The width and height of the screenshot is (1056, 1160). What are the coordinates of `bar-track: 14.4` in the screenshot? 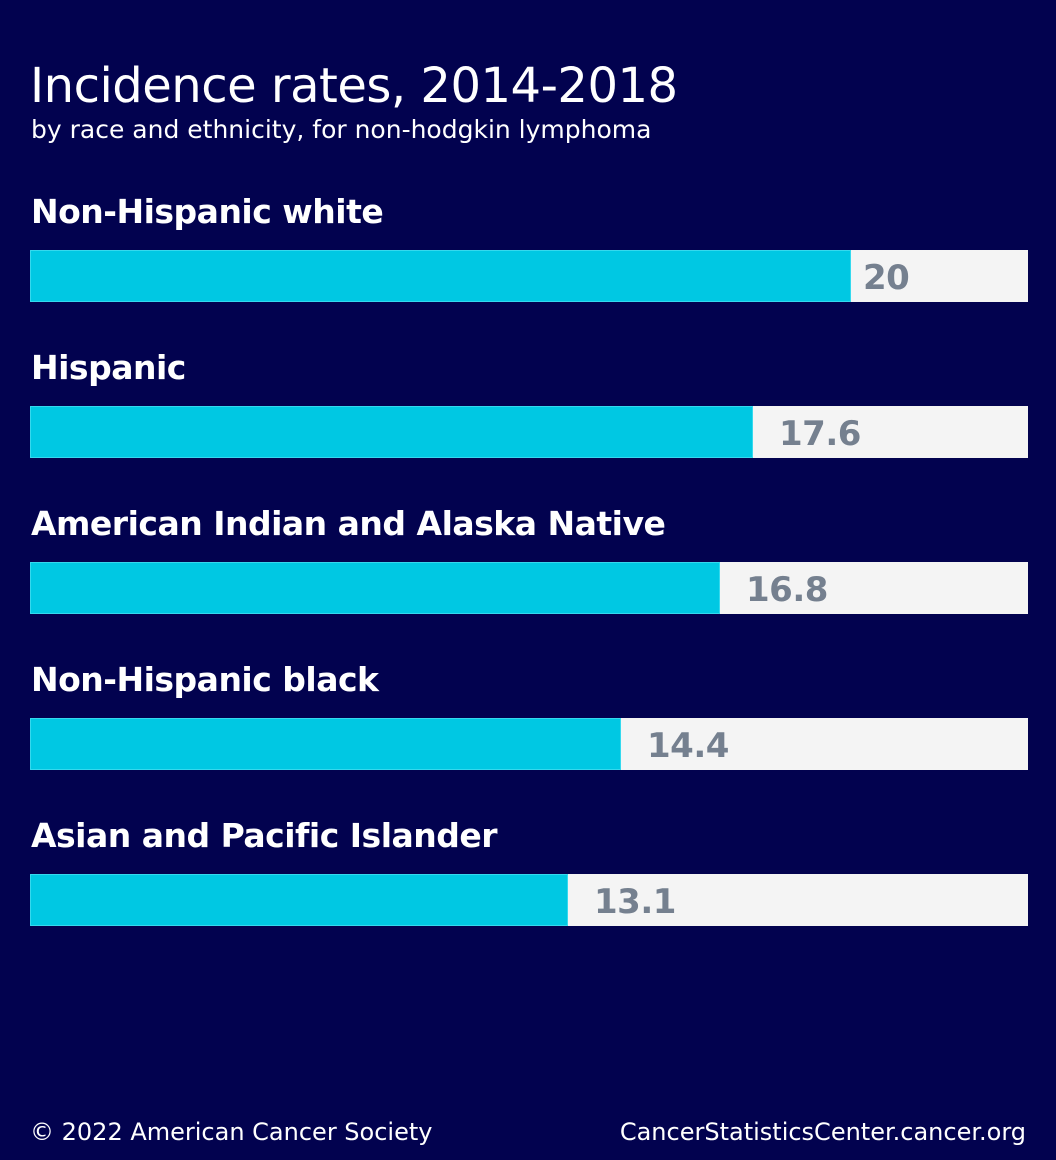 It's located at (529, 744).